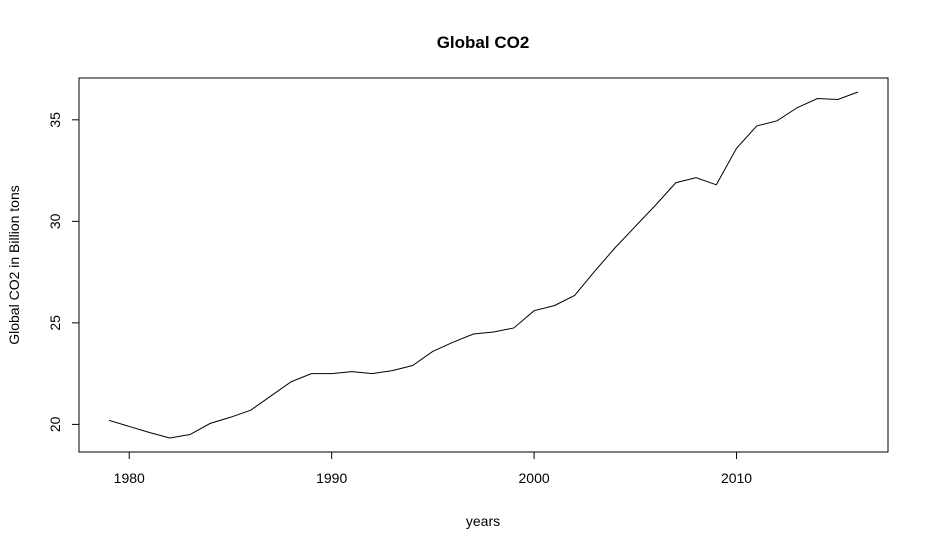 The width and height of the screenshot is (929, 550). I want to click on x-axis: 1980 1990 2000 2010, so click(433, 469).